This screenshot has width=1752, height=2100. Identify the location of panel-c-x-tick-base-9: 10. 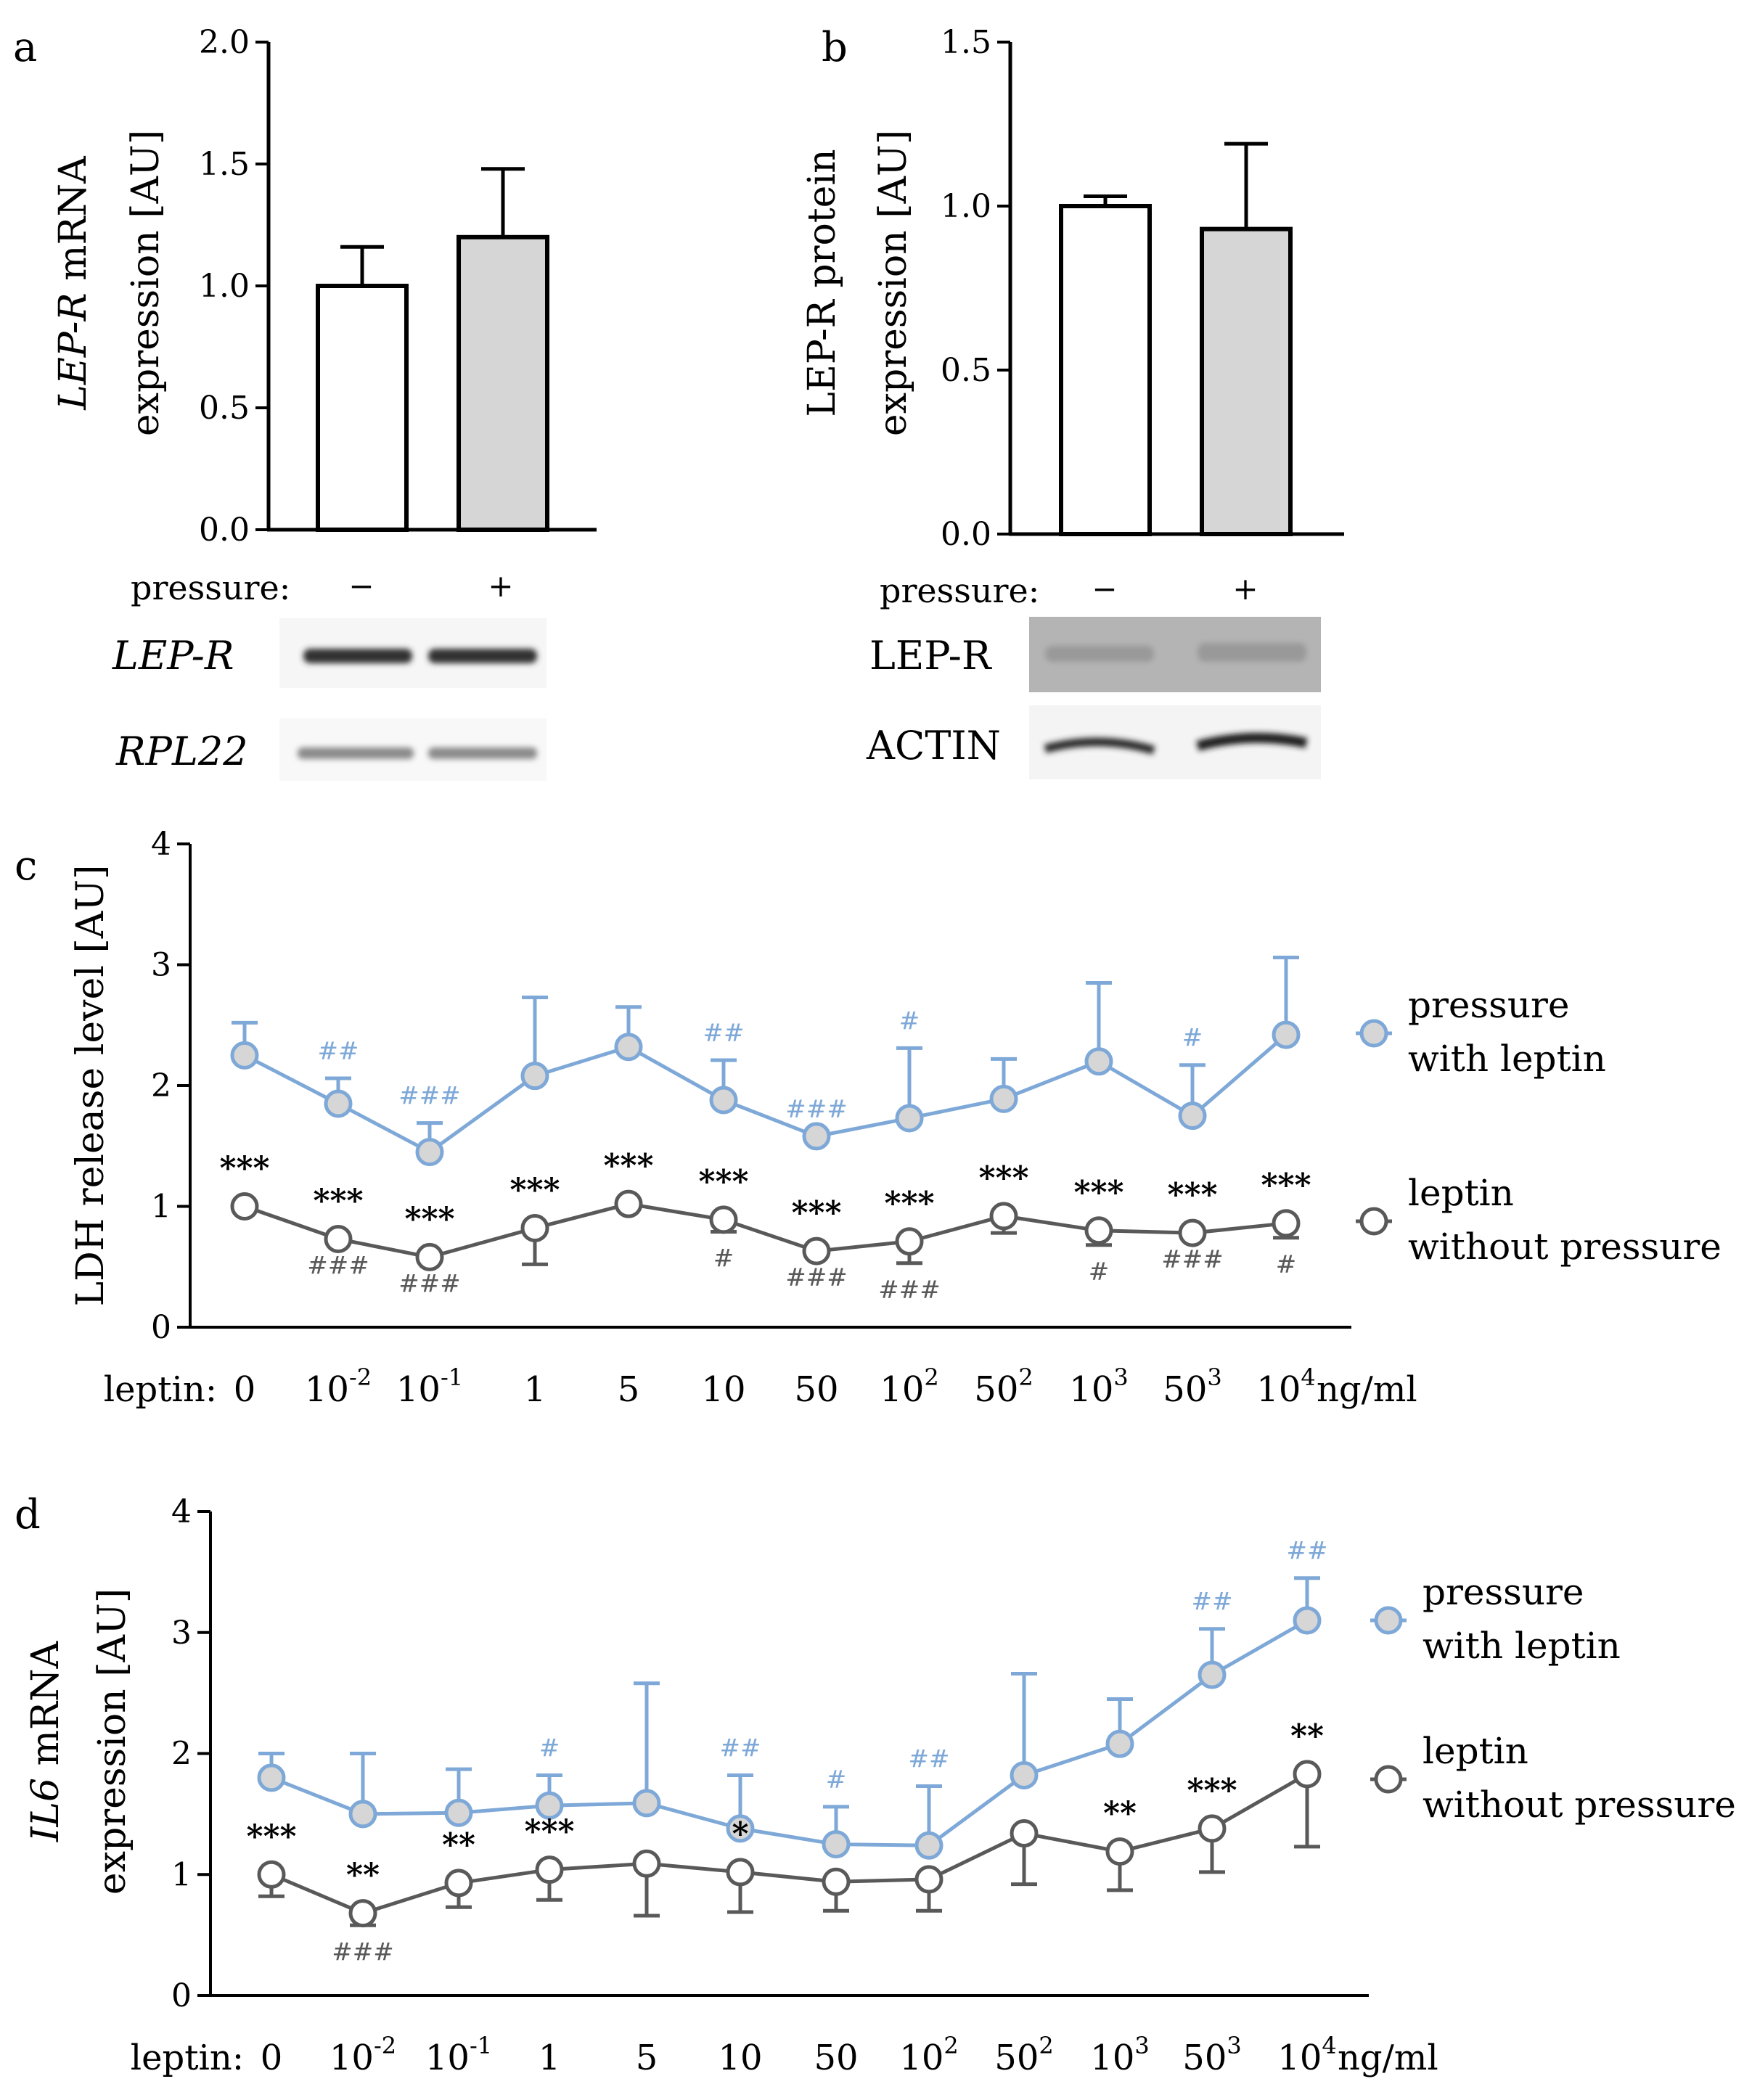
(1091, 1389).